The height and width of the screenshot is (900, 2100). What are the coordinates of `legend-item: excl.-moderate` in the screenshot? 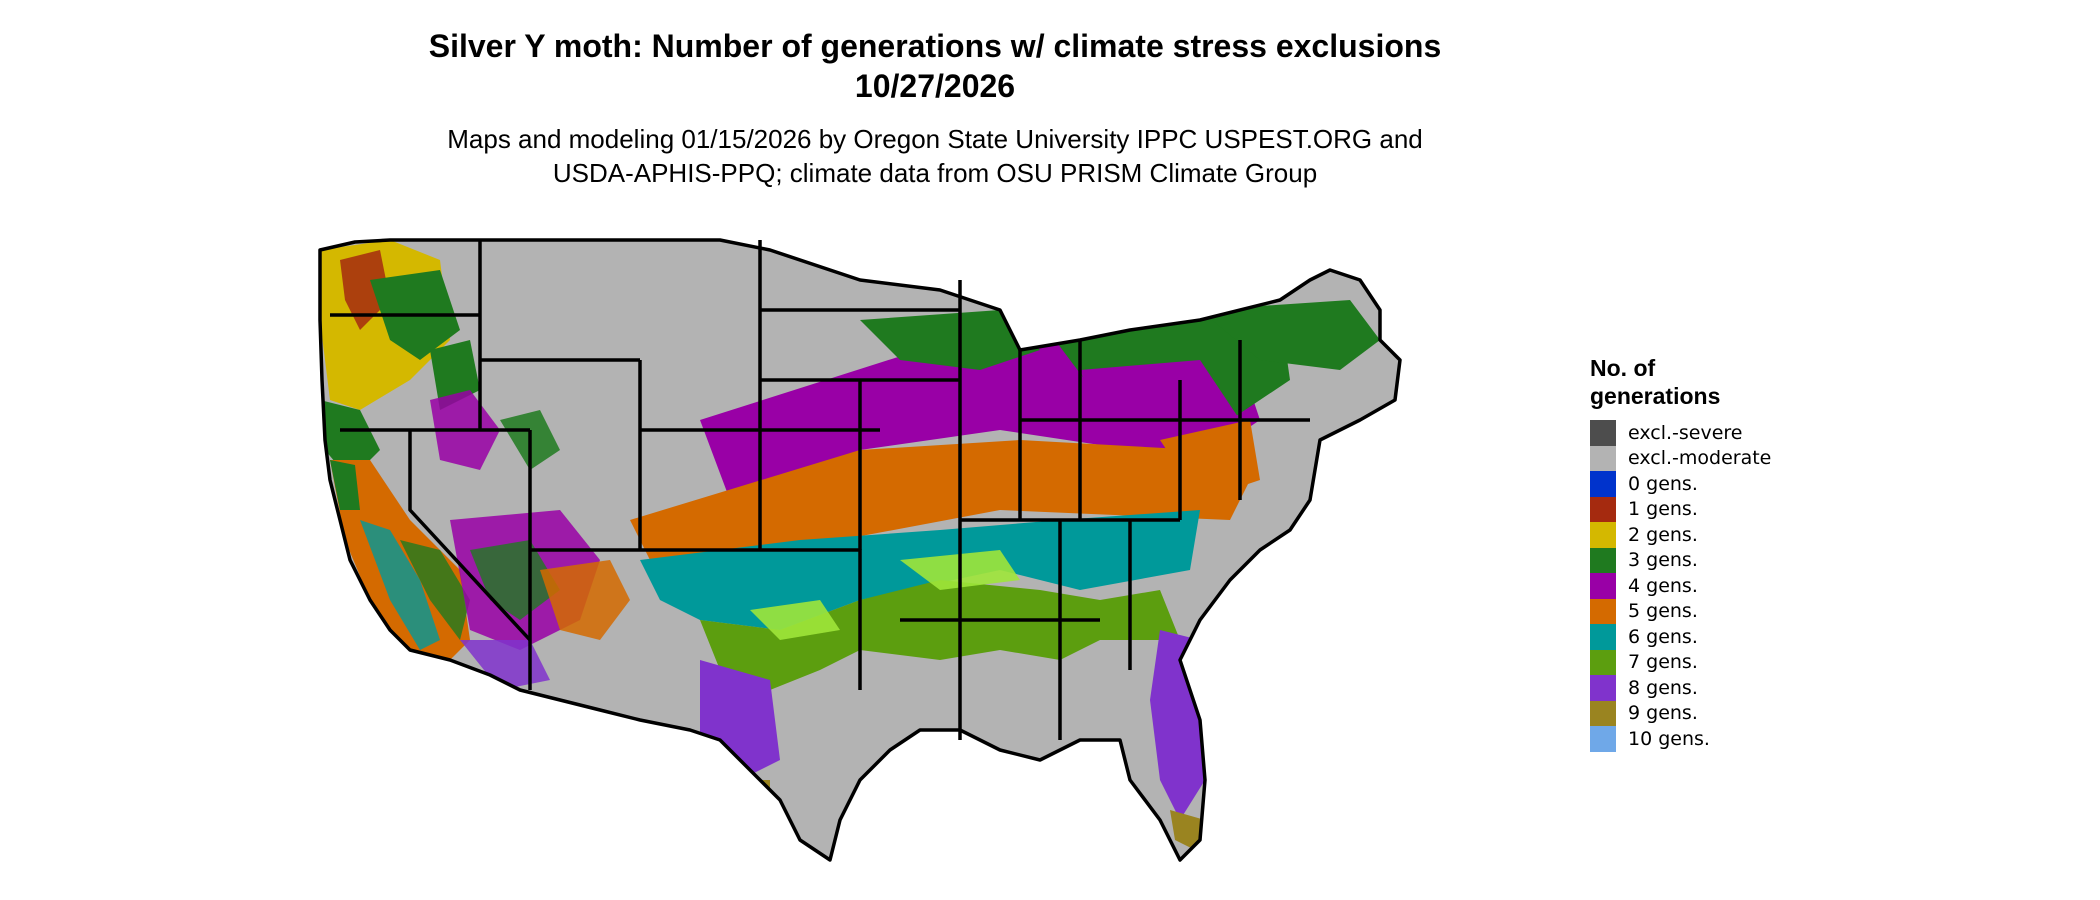 It's located at (1681, 458).